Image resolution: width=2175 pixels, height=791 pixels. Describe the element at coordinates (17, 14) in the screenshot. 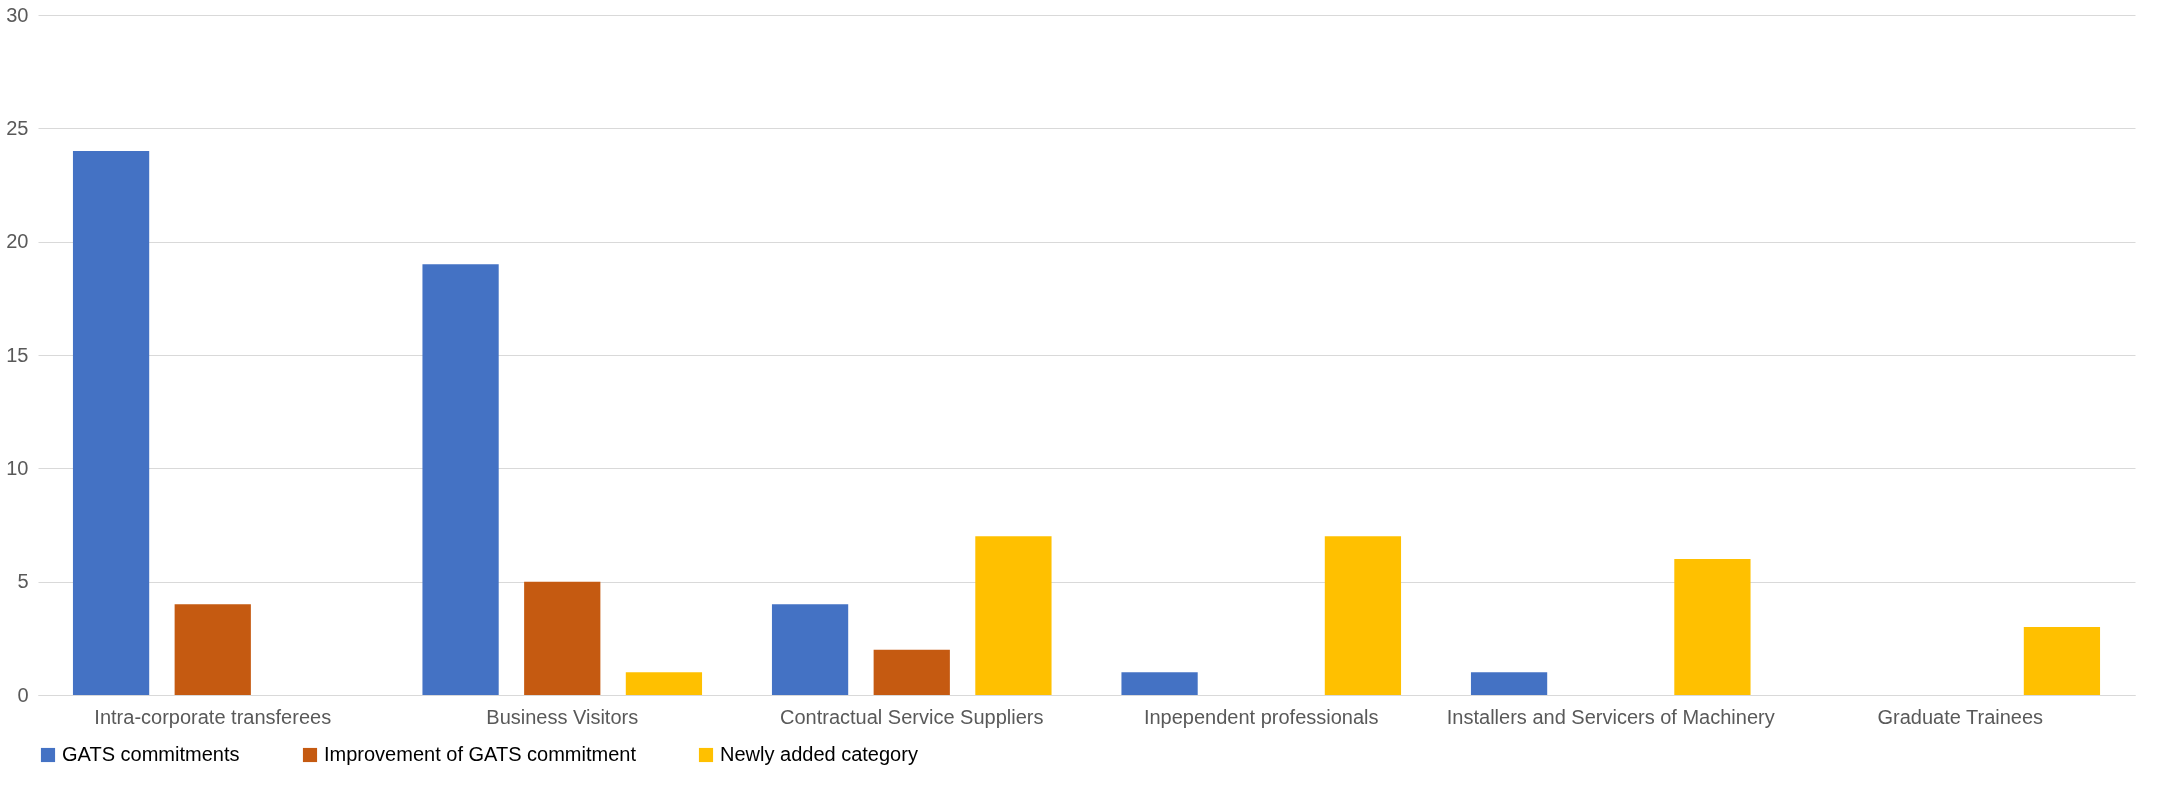

I see `y-tick-label: 30` at that location.